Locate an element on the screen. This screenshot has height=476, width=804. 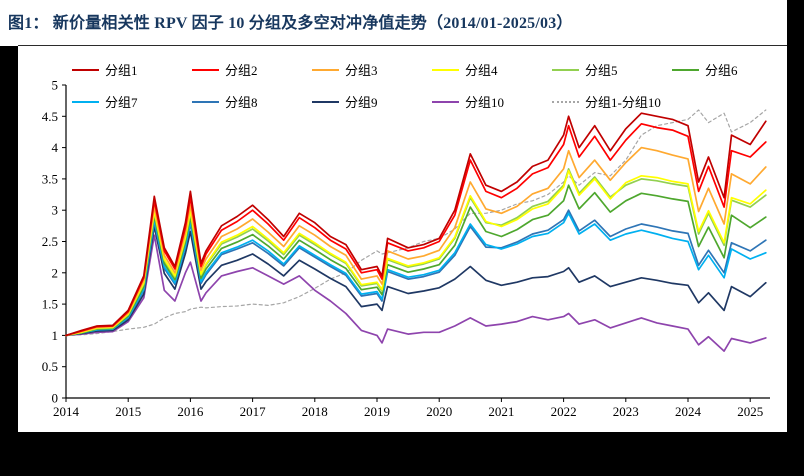
legend-item-group9: 分组9 is located at coordinates (372, 101).